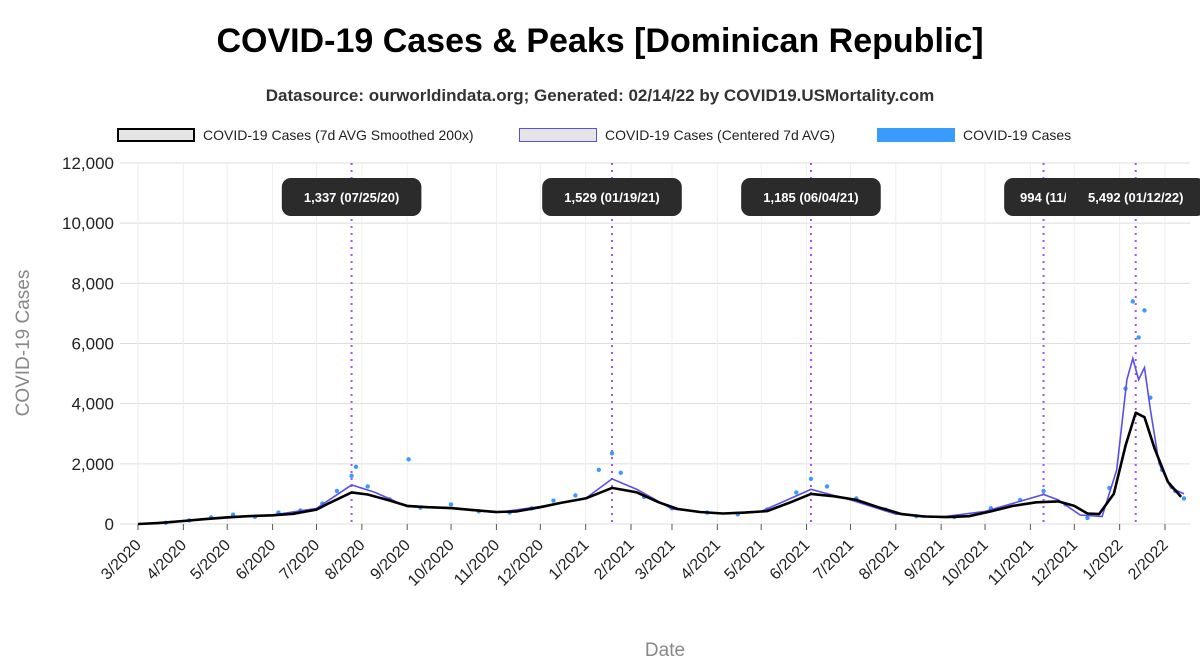 This screenshot has width=1200, height=670. Describe the element at coordinates (1017, 135) in the screenshot. I see `legend-label-cases: COVID-19 Cases` at that location.